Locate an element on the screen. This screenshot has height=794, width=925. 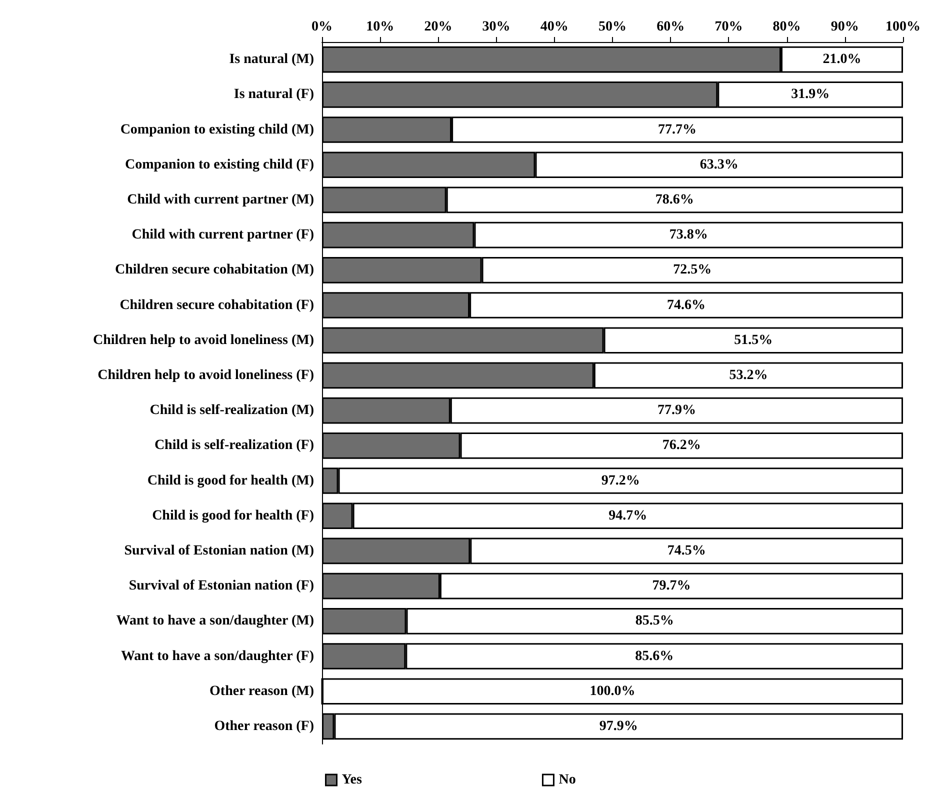
x-tick-label: 90% is located at coordinates (844, 27).